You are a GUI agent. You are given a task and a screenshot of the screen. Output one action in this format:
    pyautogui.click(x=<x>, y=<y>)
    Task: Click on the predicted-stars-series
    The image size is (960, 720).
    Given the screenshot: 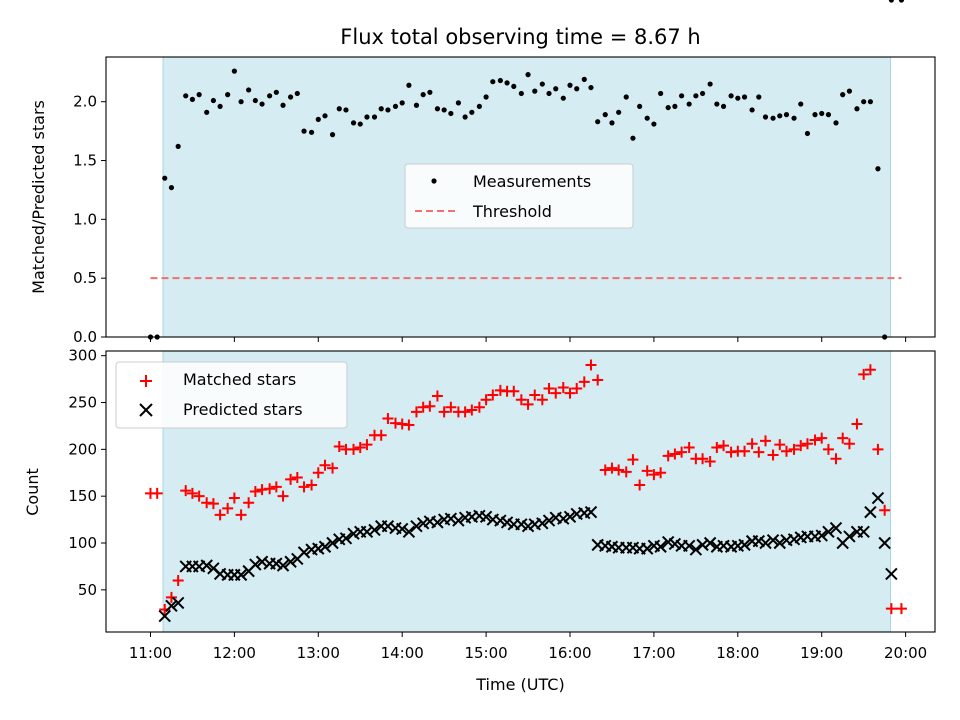 What is the action you would take?
    pyautogui.click(x=528, y=557)
    